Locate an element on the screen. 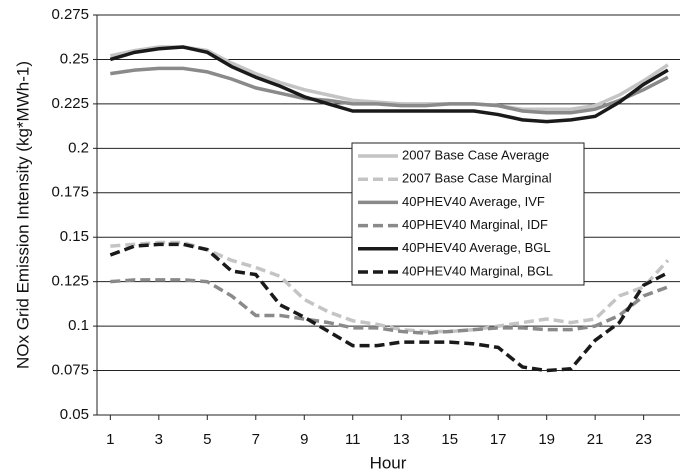 This screenshot has height=475, width=692. y-tick-label: 0.2 is located at coordinates (78, 147).